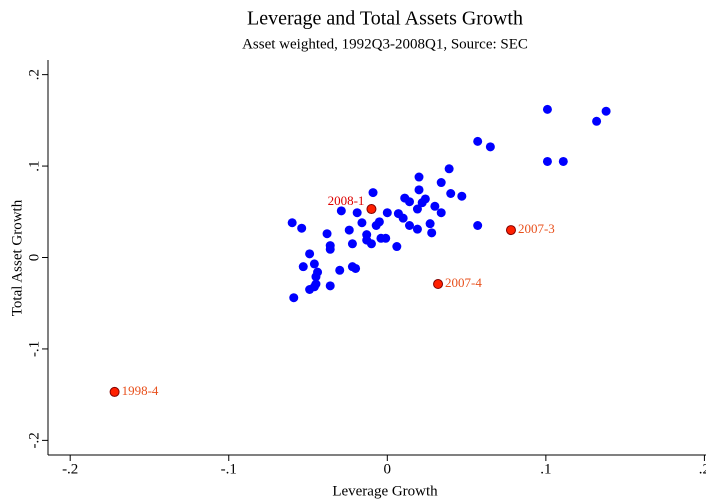 The height and width of the screenshot is (500, 706). I want to click on y-axis-title: Total Asset Growth, so click(17, 257).